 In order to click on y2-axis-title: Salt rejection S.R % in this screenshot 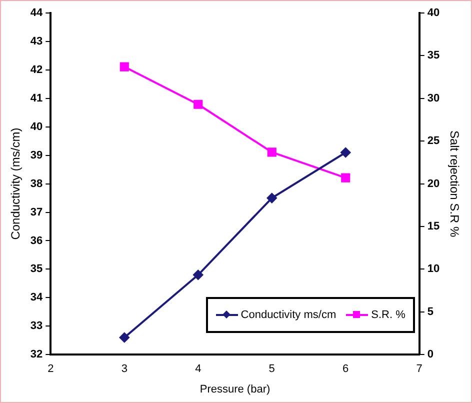, I will do `click(454, 184)`.